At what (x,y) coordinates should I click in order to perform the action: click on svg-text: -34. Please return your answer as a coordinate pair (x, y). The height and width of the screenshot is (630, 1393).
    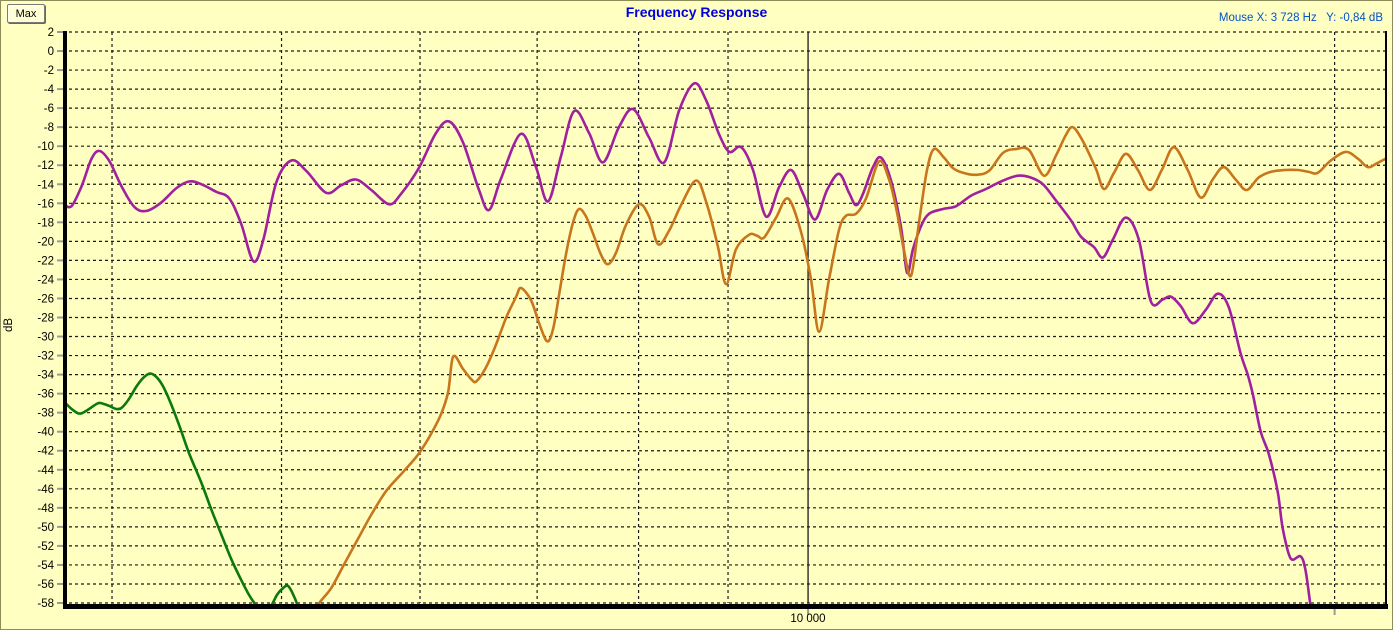
    Looking at the image, I should click on (45, 376).